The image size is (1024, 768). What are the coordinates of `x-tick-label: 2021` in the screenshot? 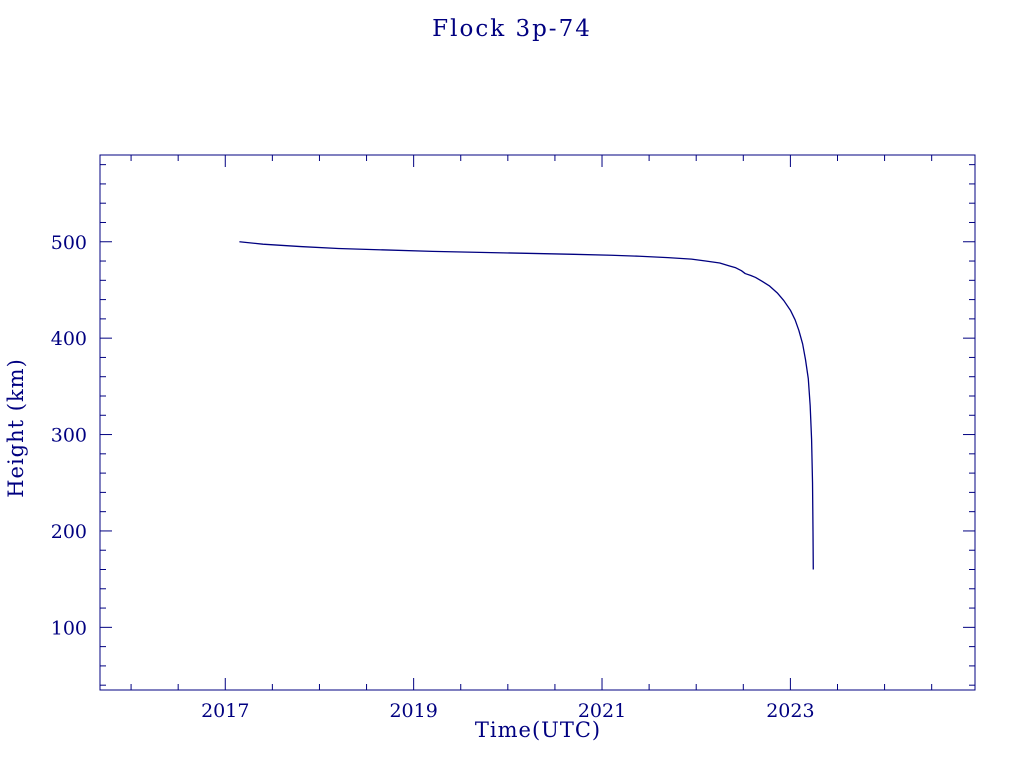 It's located at (602, 711).